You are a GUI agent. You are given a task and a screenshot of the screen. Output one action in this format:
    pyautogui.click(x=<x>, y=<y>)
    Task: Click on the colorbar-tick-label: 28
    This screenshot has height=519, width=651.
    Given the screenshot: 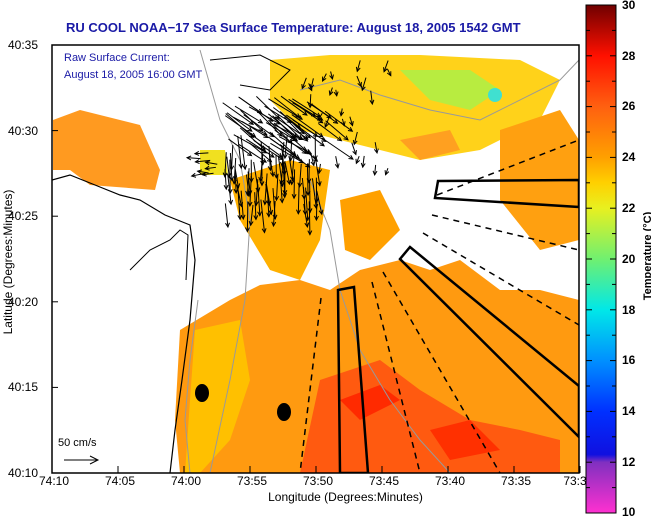 What is the action you would take?
    pyautogui.click(x=628, y=56)
    